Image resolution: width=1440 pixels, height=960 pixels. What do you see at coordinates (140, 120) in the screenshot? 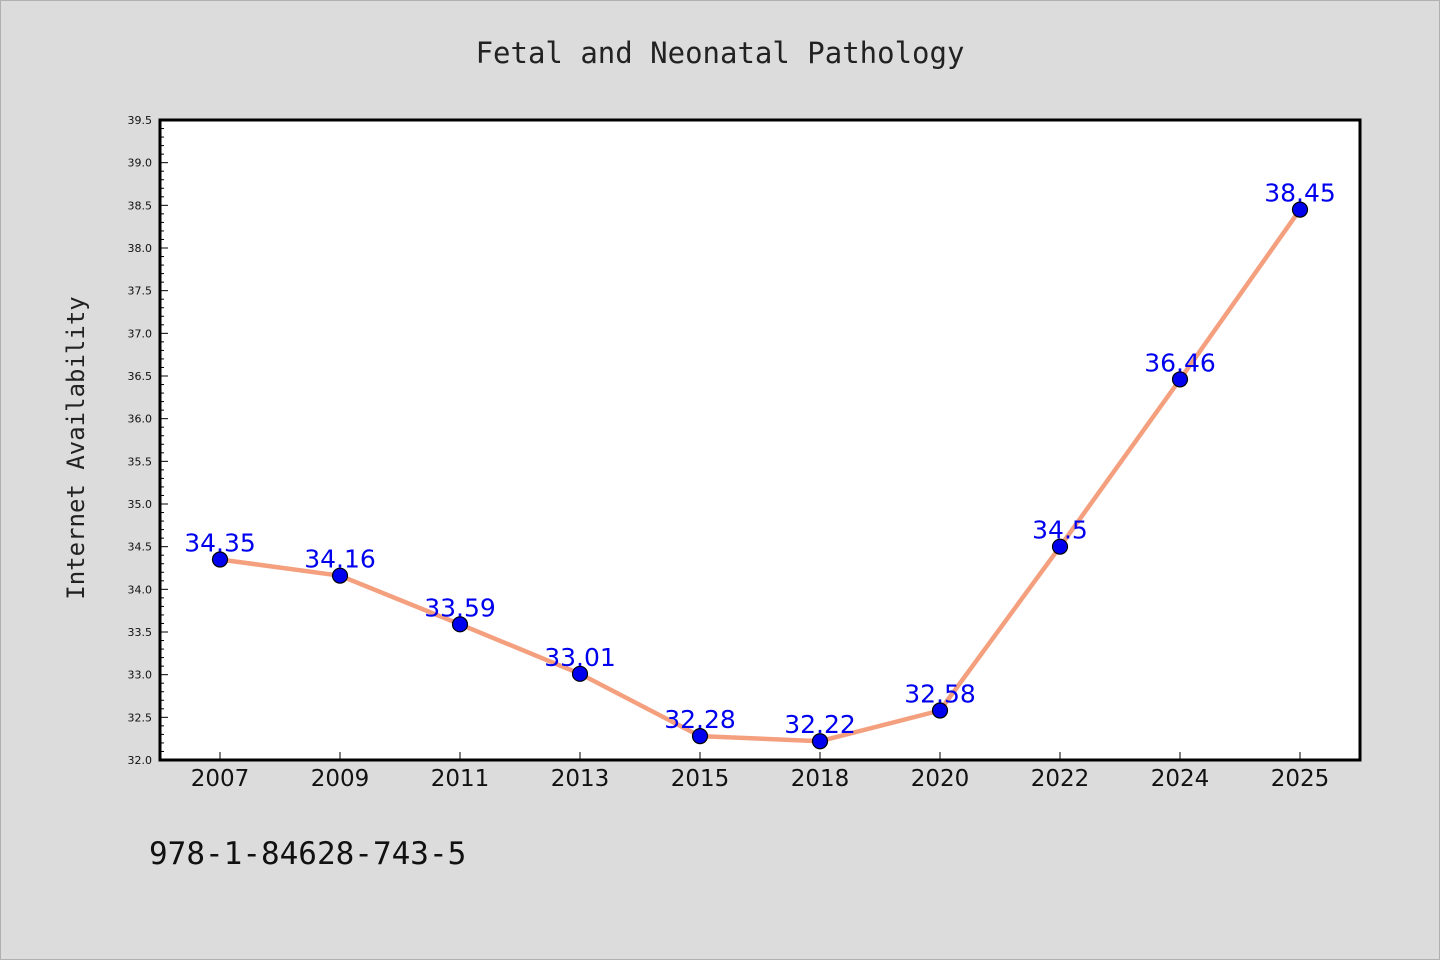
I see `y-tick-label: 39.5` at bounding box center [140, 120].